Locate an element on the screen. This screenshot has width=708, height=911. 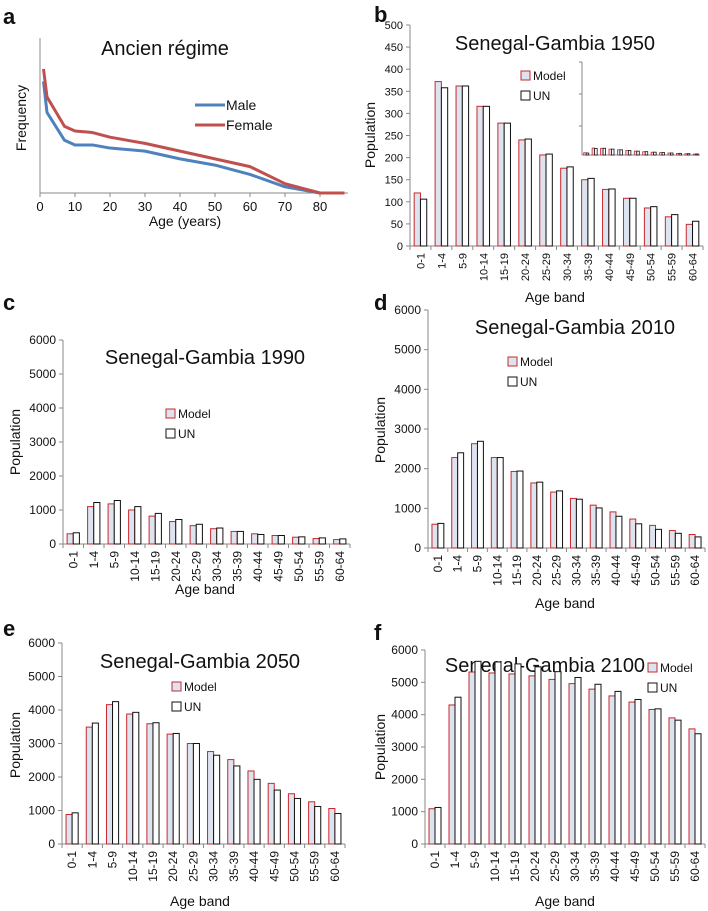
y-tick-label: 200 is located at coordinates (394, 159).